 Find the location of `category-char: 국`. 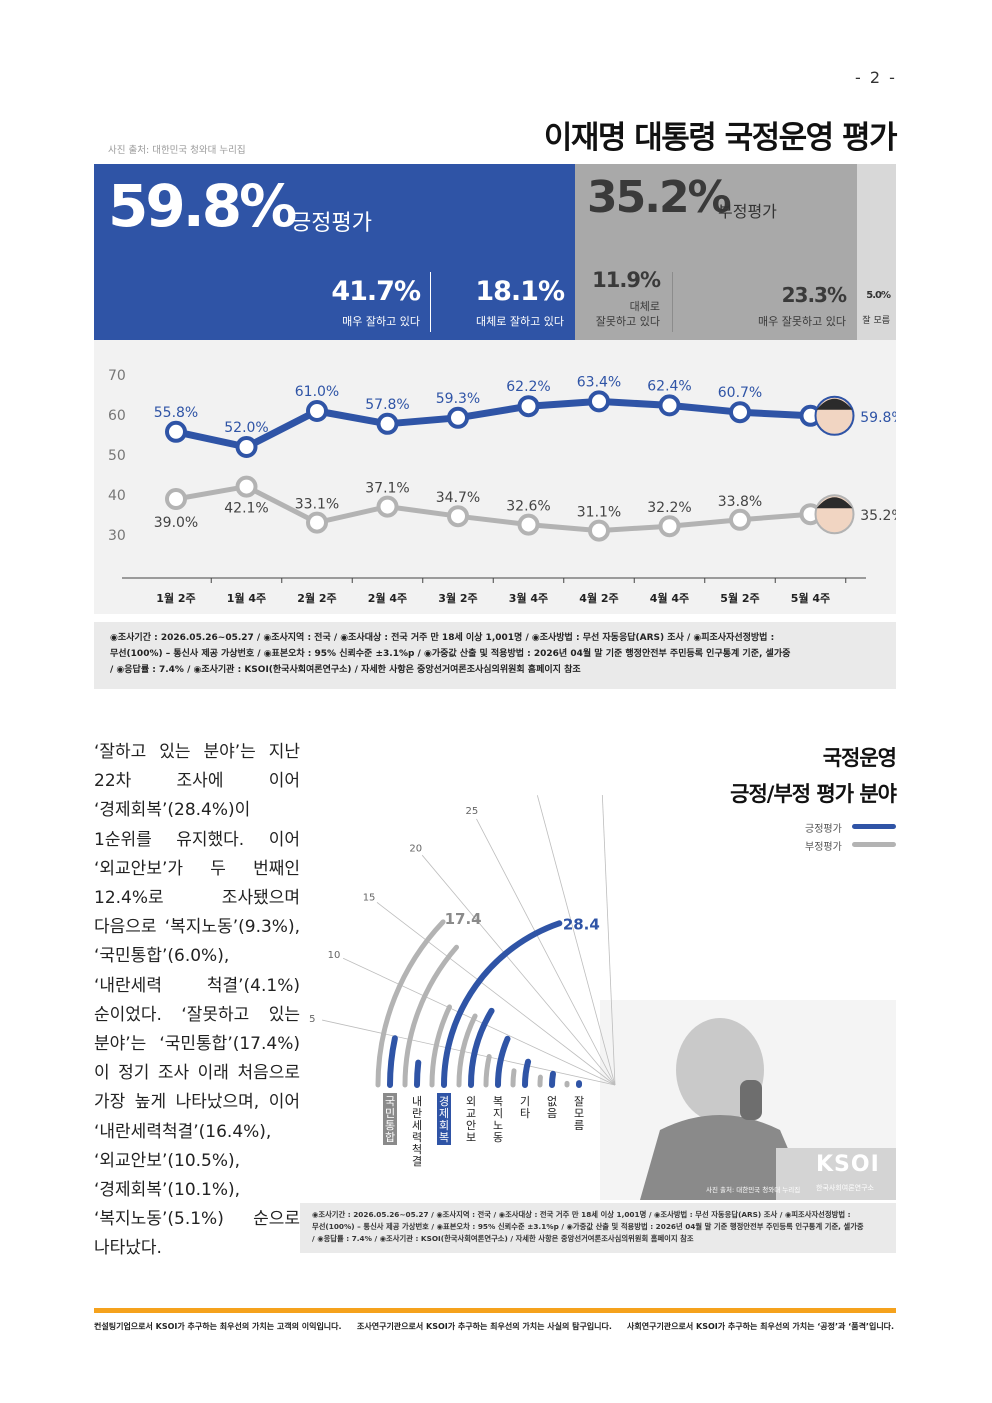

category-char: 국 is located at coordinates (390, 1101).